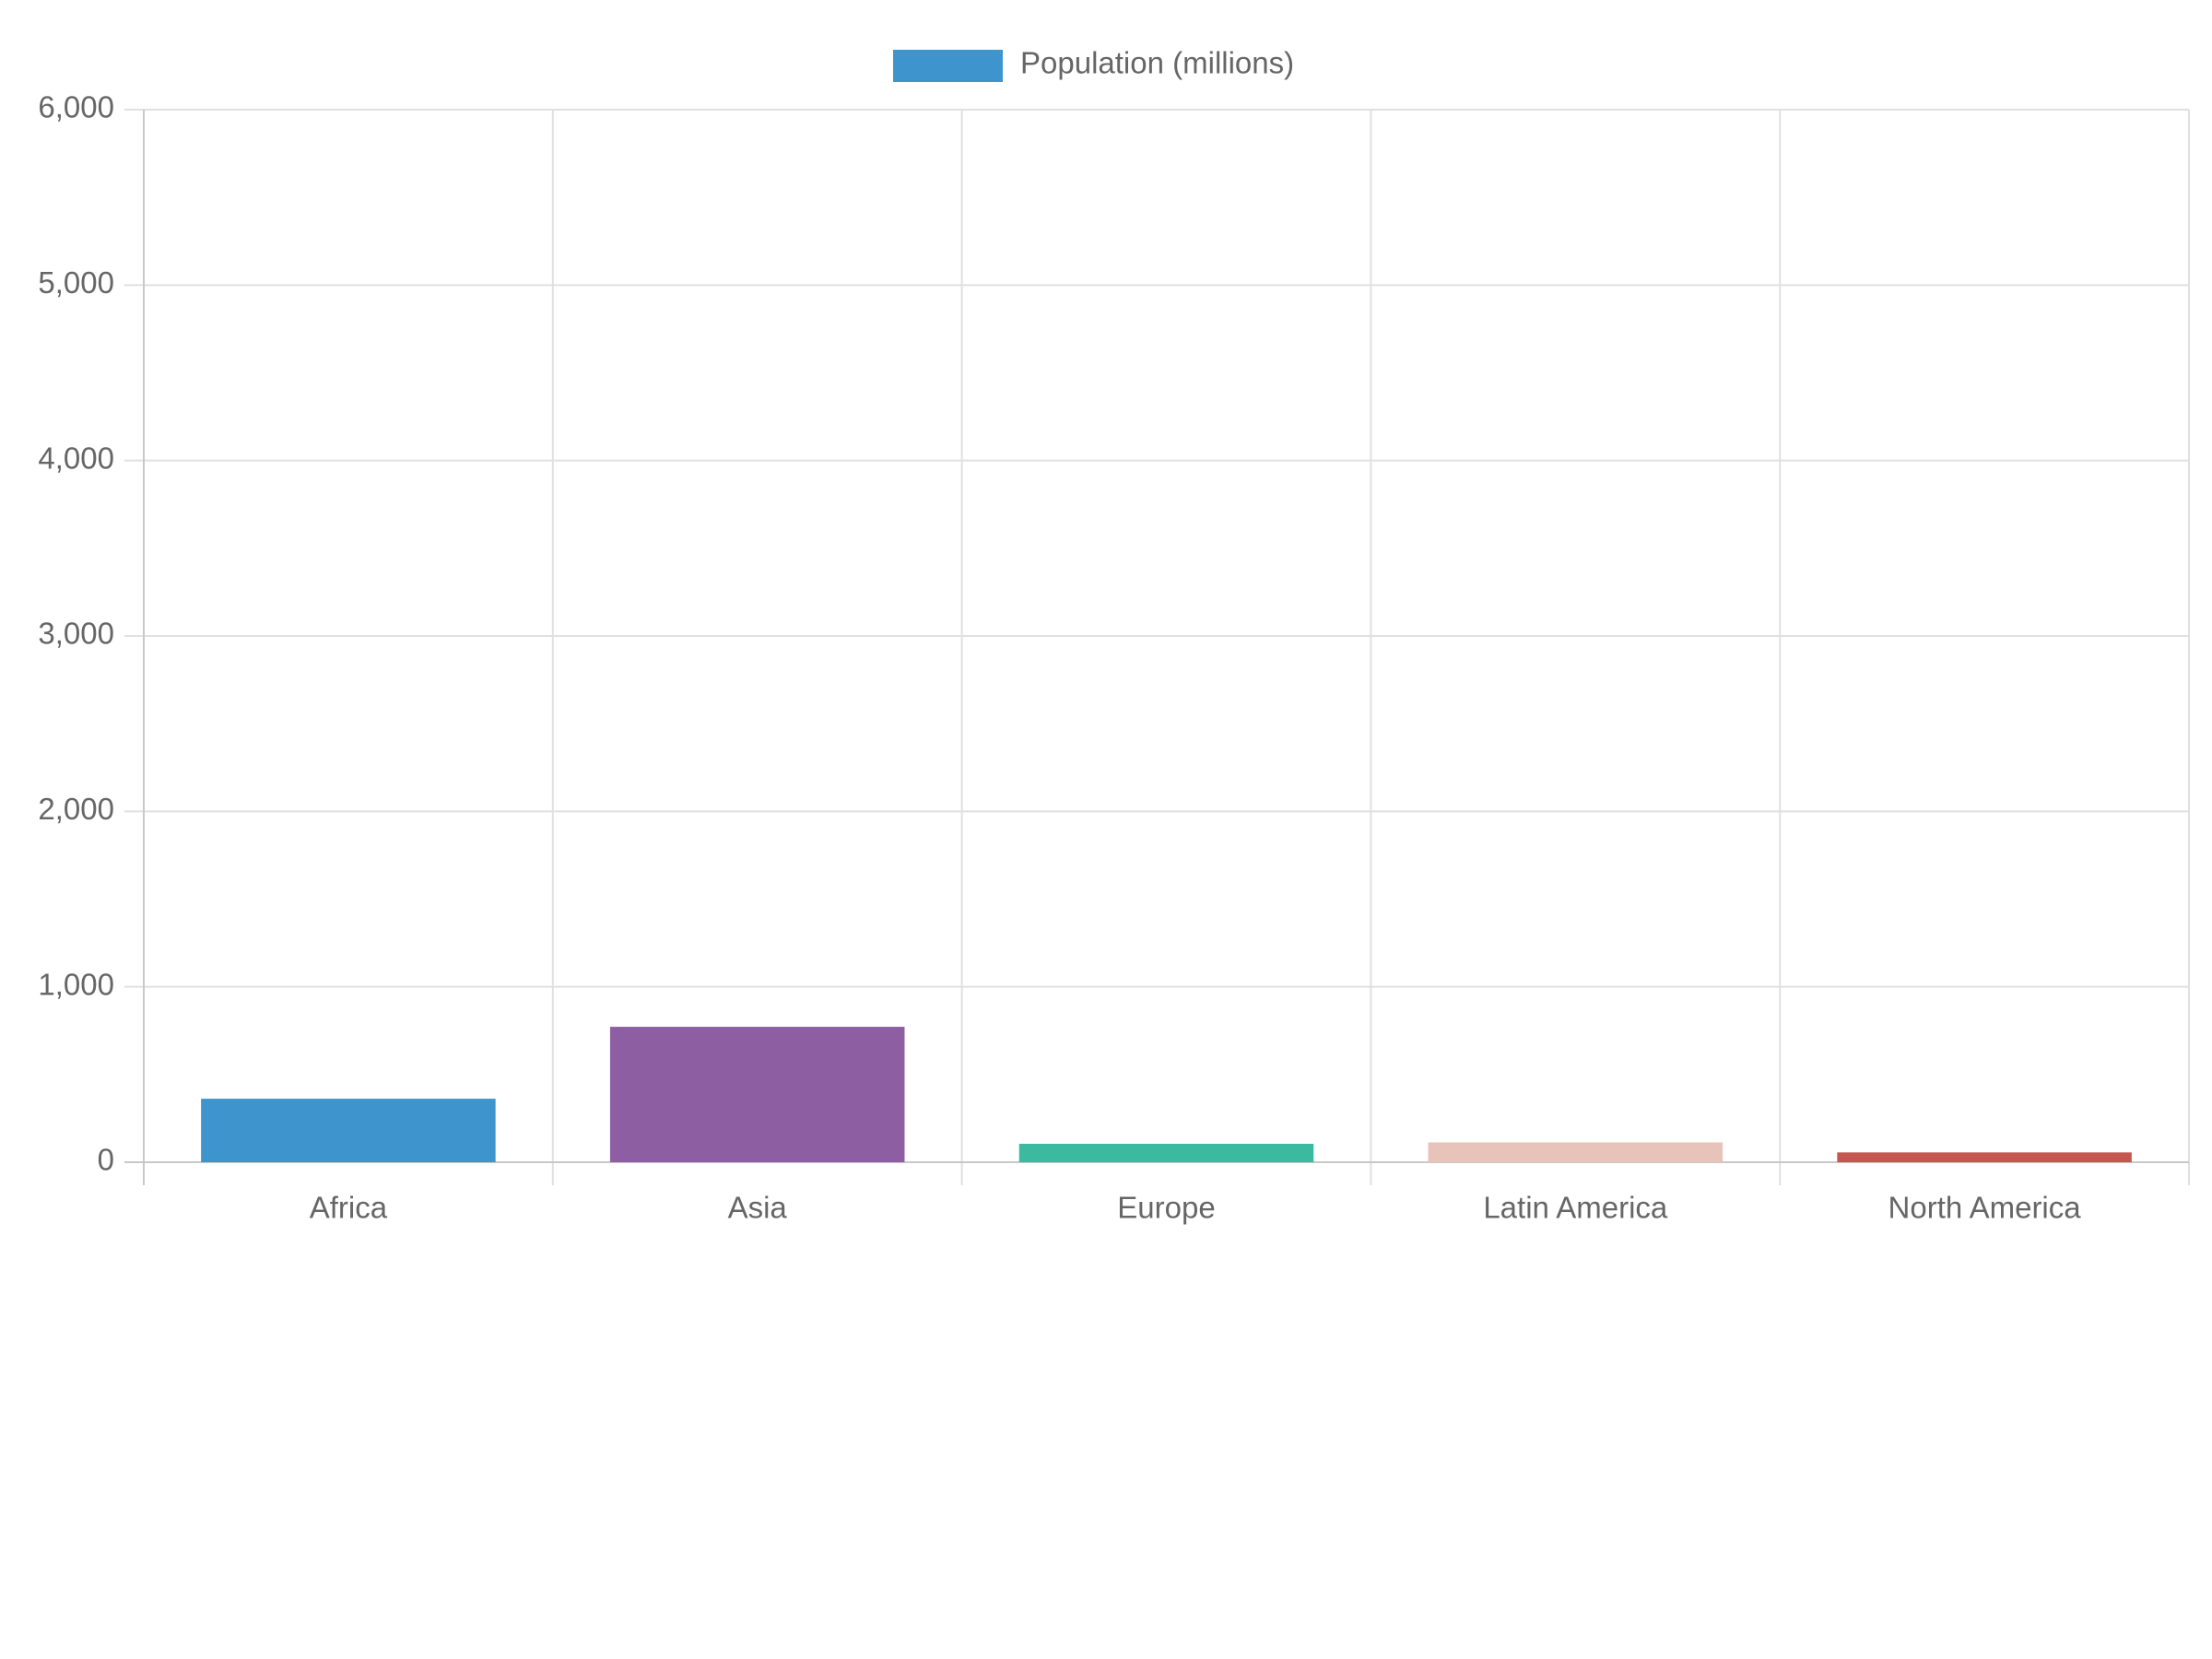 The width and height of the screenshot is (2212, 1659). What do you see at coordinates (1166, 1208) in the screenshot?
I see `x-tick-label: Europe` at bounding box center [1166, 1208].